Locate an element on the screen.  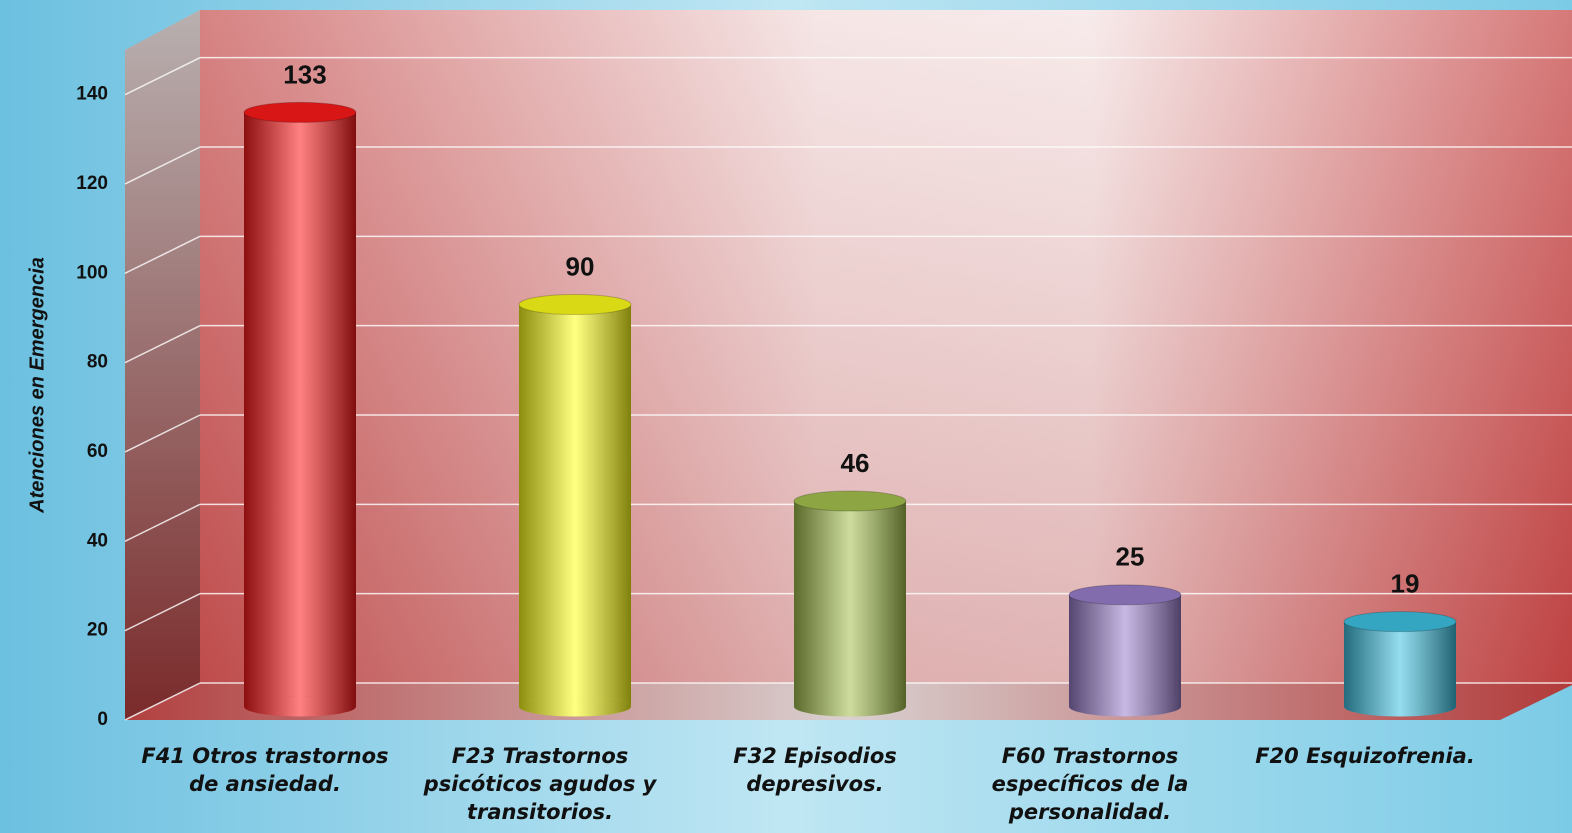
x-tick-label: F41 Otros trastornos de ansiedad. is located at coordinates (265, 770).